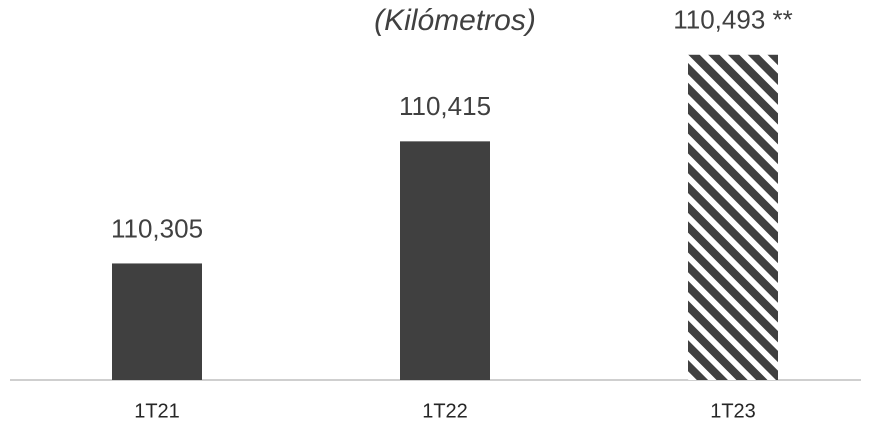  I want to click on x-tick-label: 1T23, so click(733, 411).